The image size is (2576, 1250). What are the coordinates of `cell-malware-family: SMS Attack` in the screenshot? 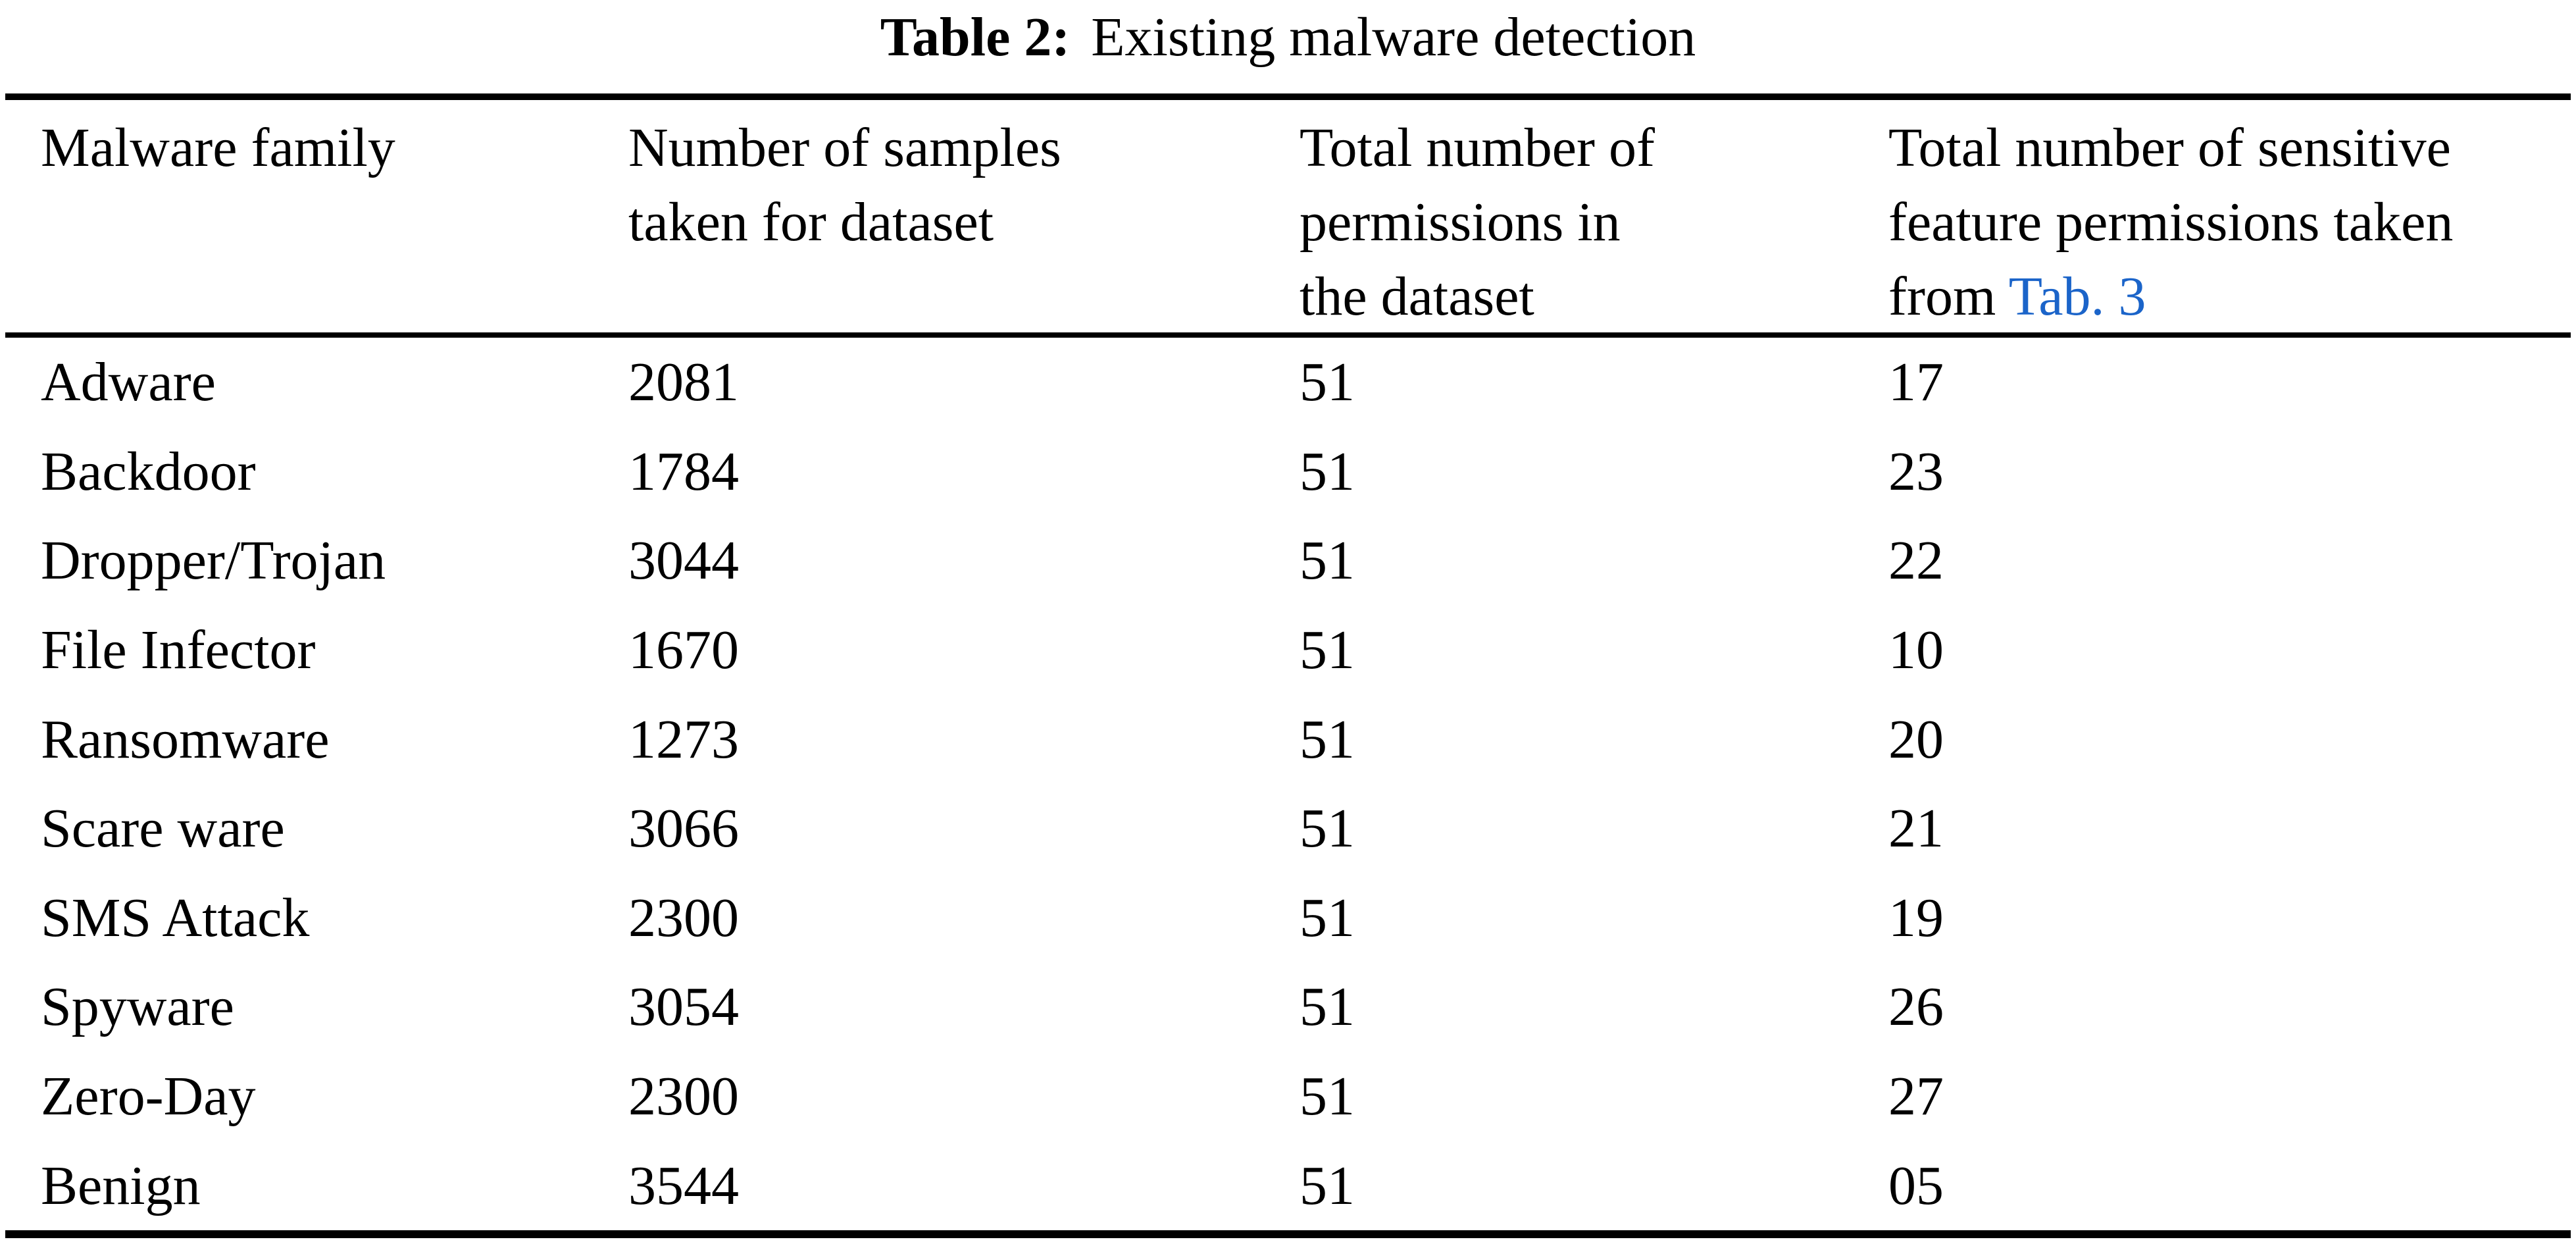 It's located at (175, 918).